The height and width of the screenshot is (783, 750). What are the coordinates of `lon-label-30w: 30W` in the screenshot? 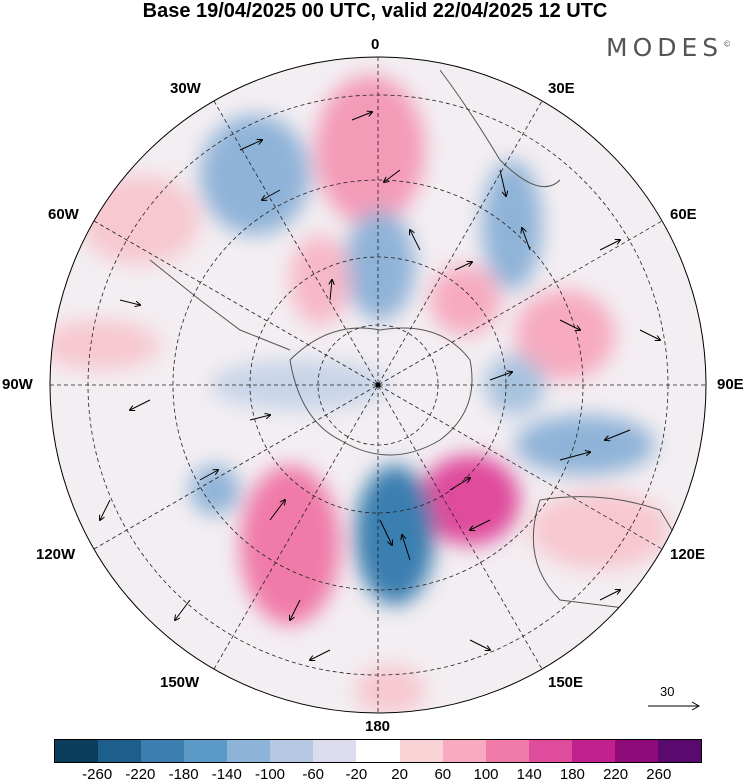 It's located at (185, 88).